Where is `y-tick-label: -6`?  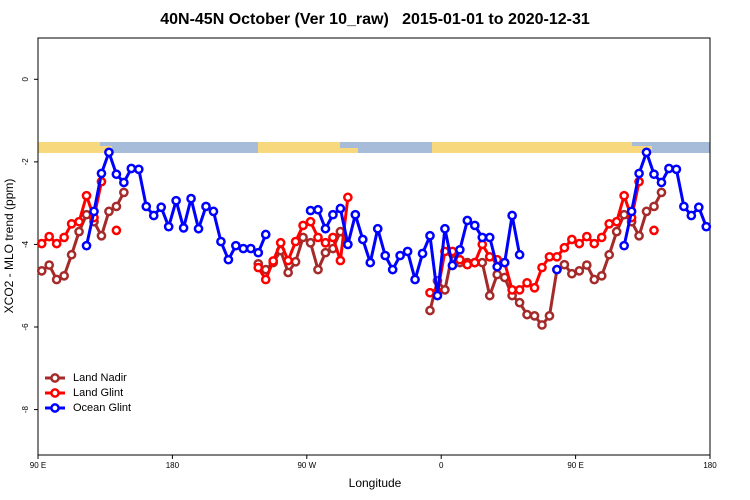 y-tick-label: -6 is located at coordinates (25, 327).